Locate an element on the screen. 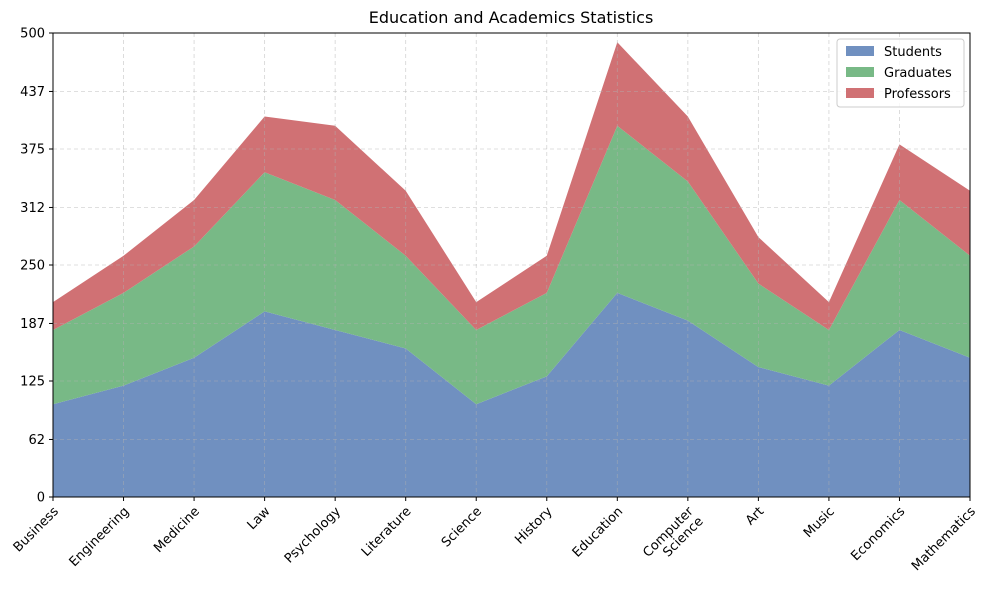 The height and width of the screenshot is (594, 989). x-tick-label-line: Engineering is located at coordinates (100, 537).